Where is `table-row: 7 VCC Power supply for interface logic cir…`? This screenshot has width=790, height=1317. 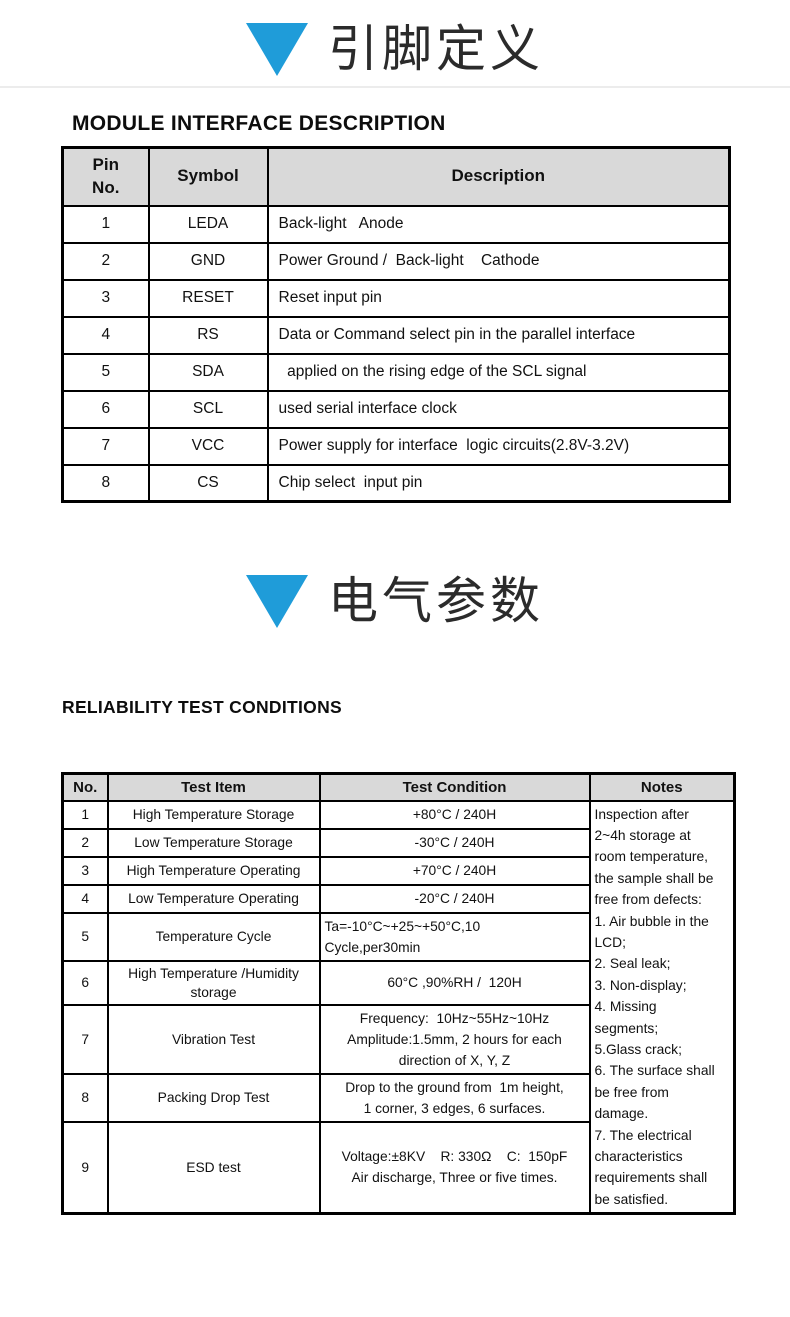 table-row: 7 VCC Power supply for interface logic cir… is located at coordinates (396, 446).